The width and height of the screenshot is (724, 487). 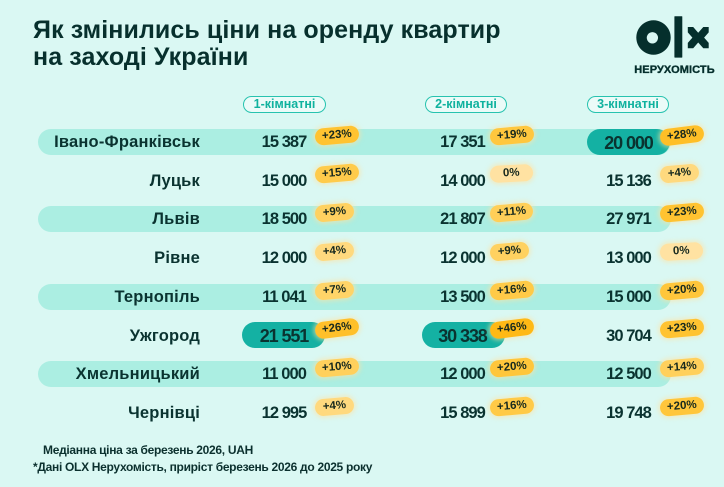 What do you see at coordinates (674, 70) in the screenshot?
I see `svg-text: НЕРУХОМІСТЬ` at bounding box center [674, 70].